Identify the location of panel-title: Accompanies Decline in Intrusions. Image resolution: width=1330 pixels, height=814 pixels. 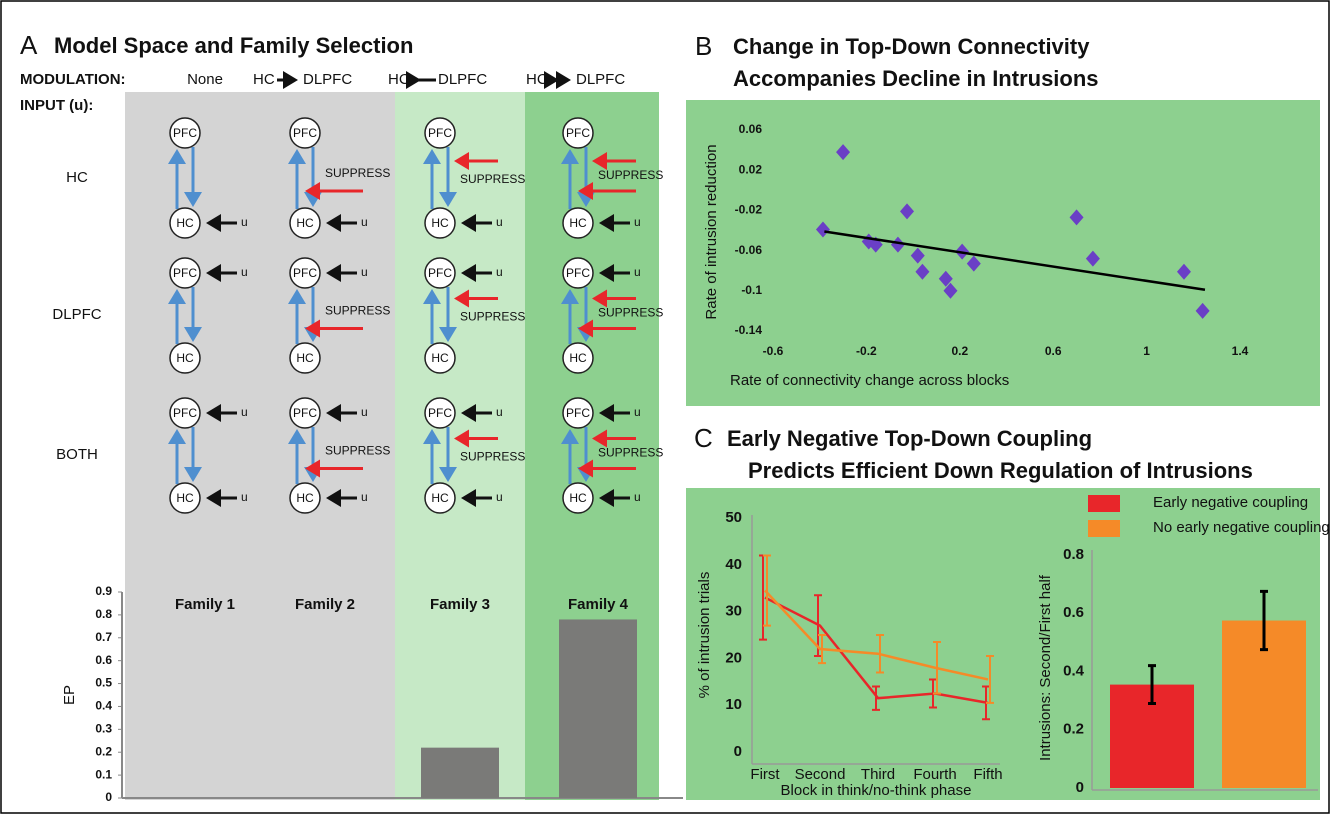
(916, 78).